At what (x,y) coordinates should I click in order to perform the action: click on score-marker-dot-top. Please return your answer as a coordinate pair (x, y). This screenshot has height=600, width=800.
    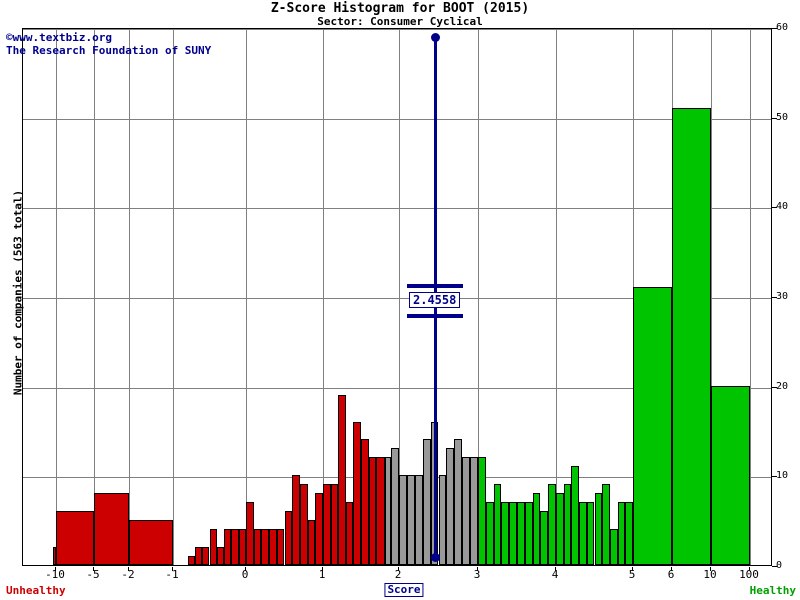
    Looking at the image, I should click on (435, 37).